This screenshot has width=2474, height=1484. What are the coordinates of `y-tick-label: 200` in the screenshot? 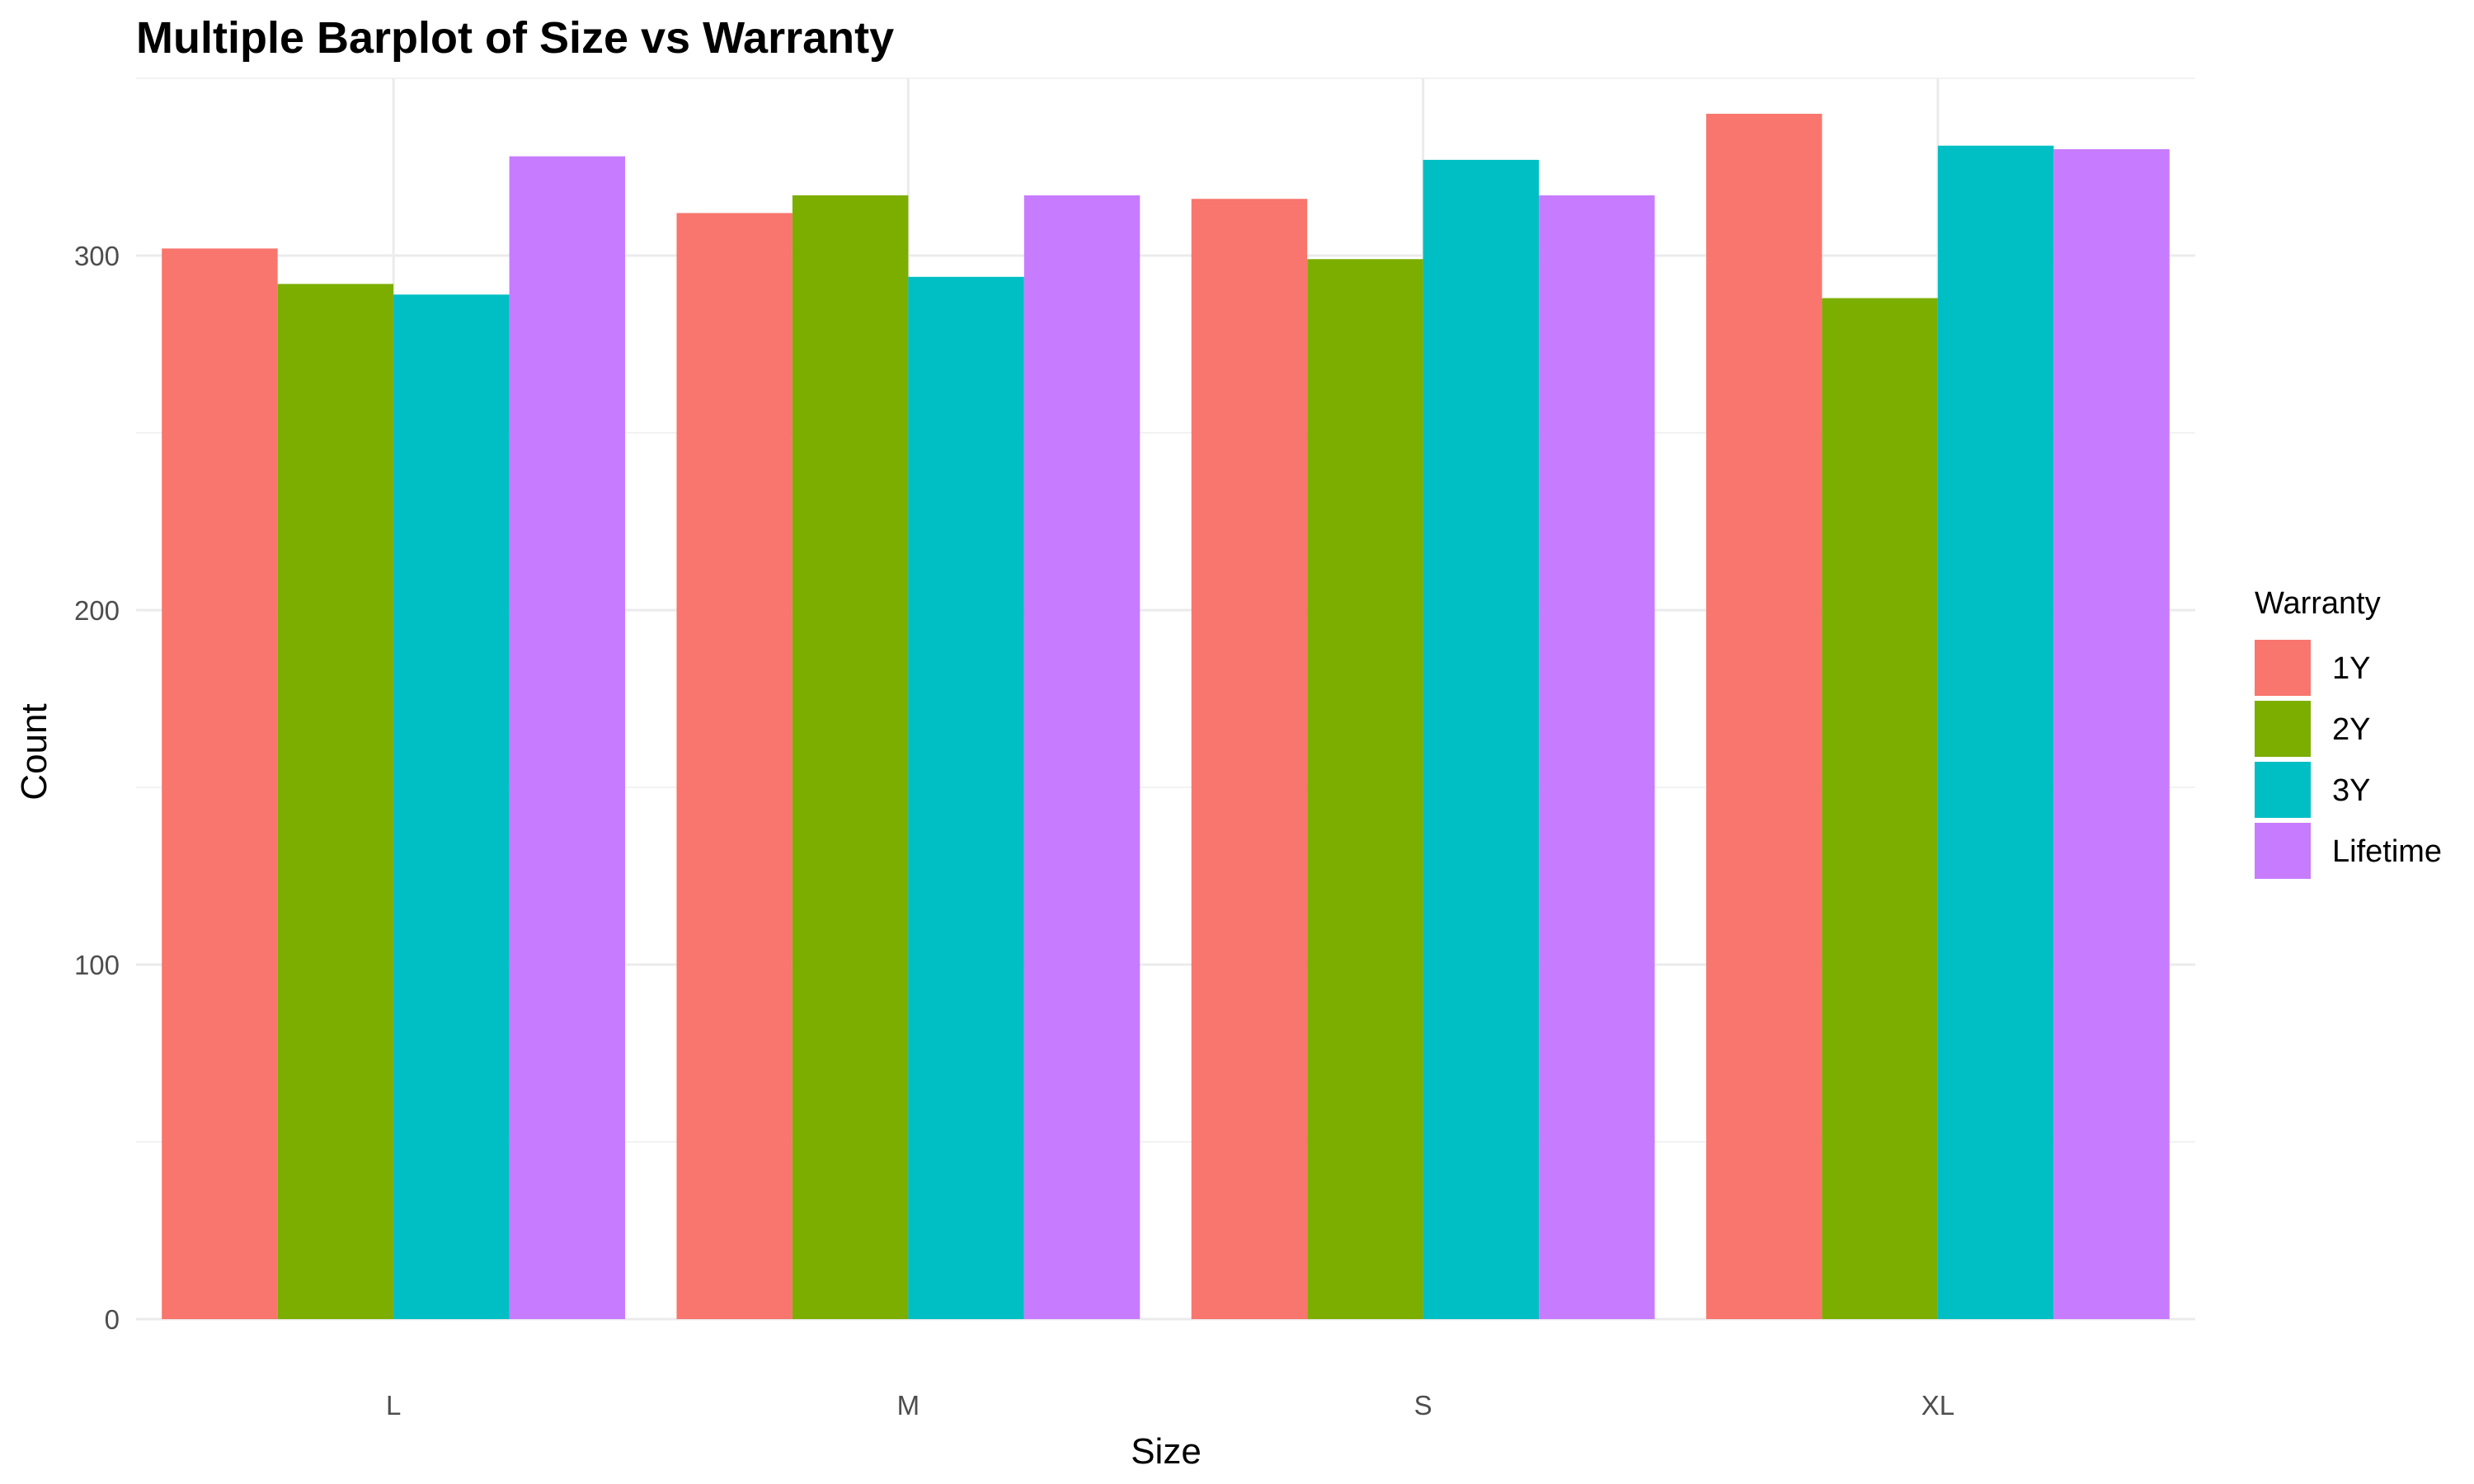 It's located at (97, 610).